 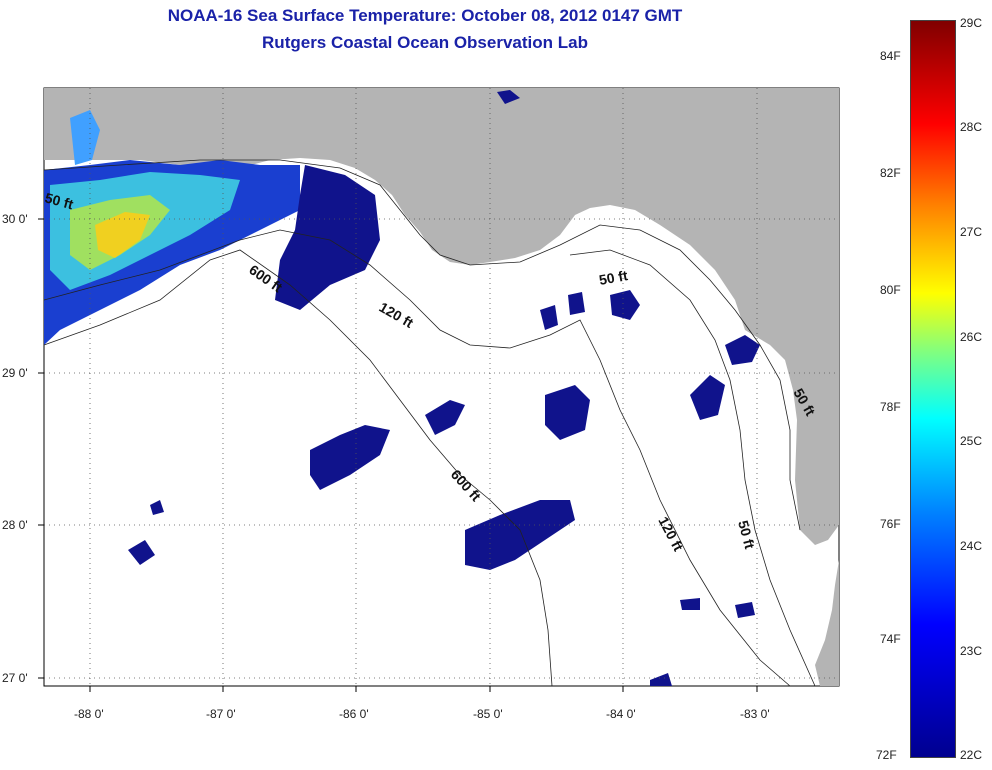 What do you see at coordinates (755, 714) in the screenshot?
I see `lon-tick-label: -83 0'` at bounding box center [755, 714].